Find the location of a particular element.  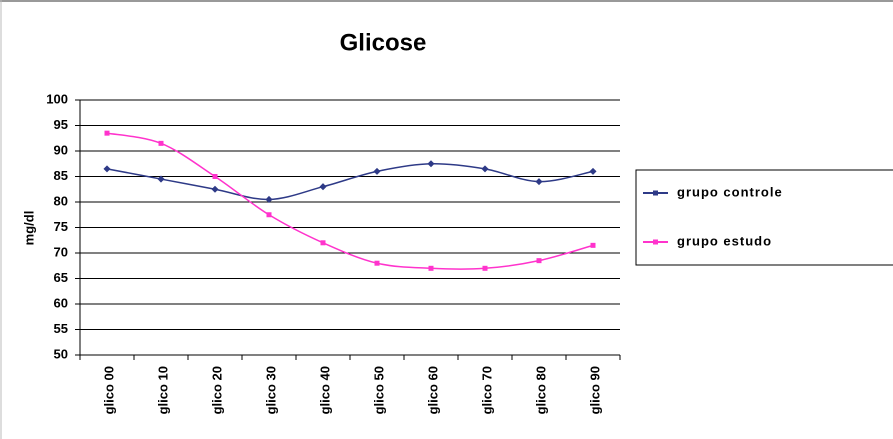

y-tick-label: 95 is located at coordinates (61, 124).